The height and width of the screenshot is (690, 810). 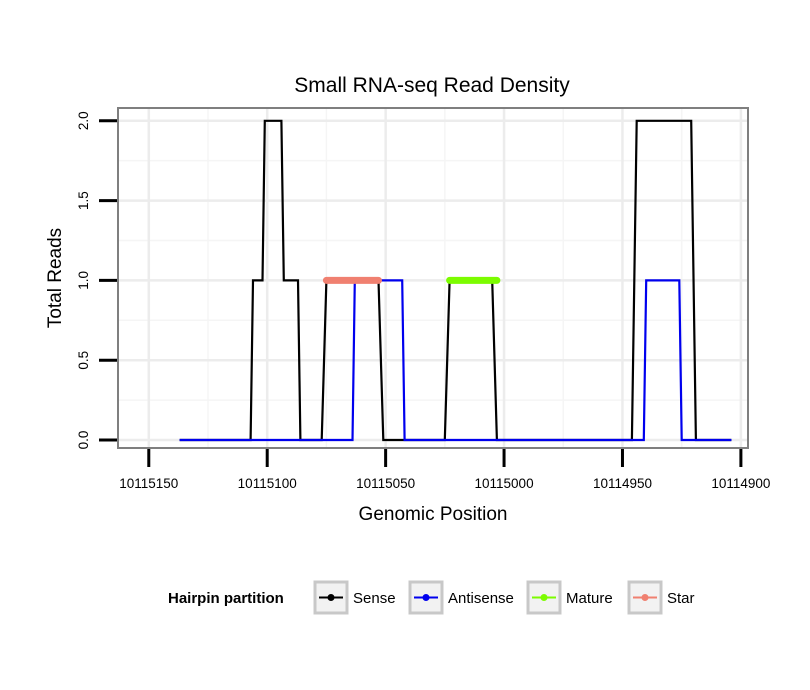 I want to click on y-axis-label: Total Reads, so click(x=55, y=278).